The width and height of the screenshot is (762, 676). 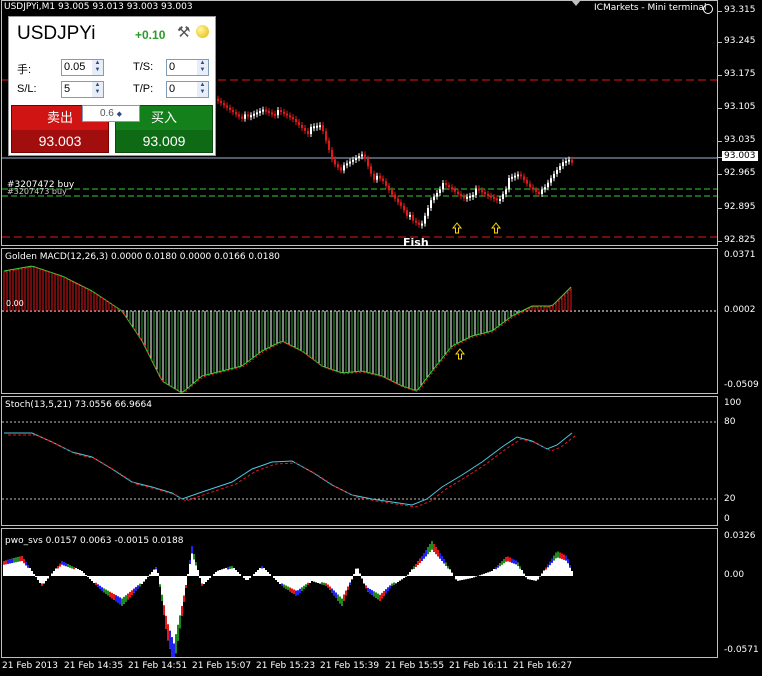 I want to click on stoch-title: Stoch(13,5,21) 73.0556 66.9664, so click(x=78, y=405).